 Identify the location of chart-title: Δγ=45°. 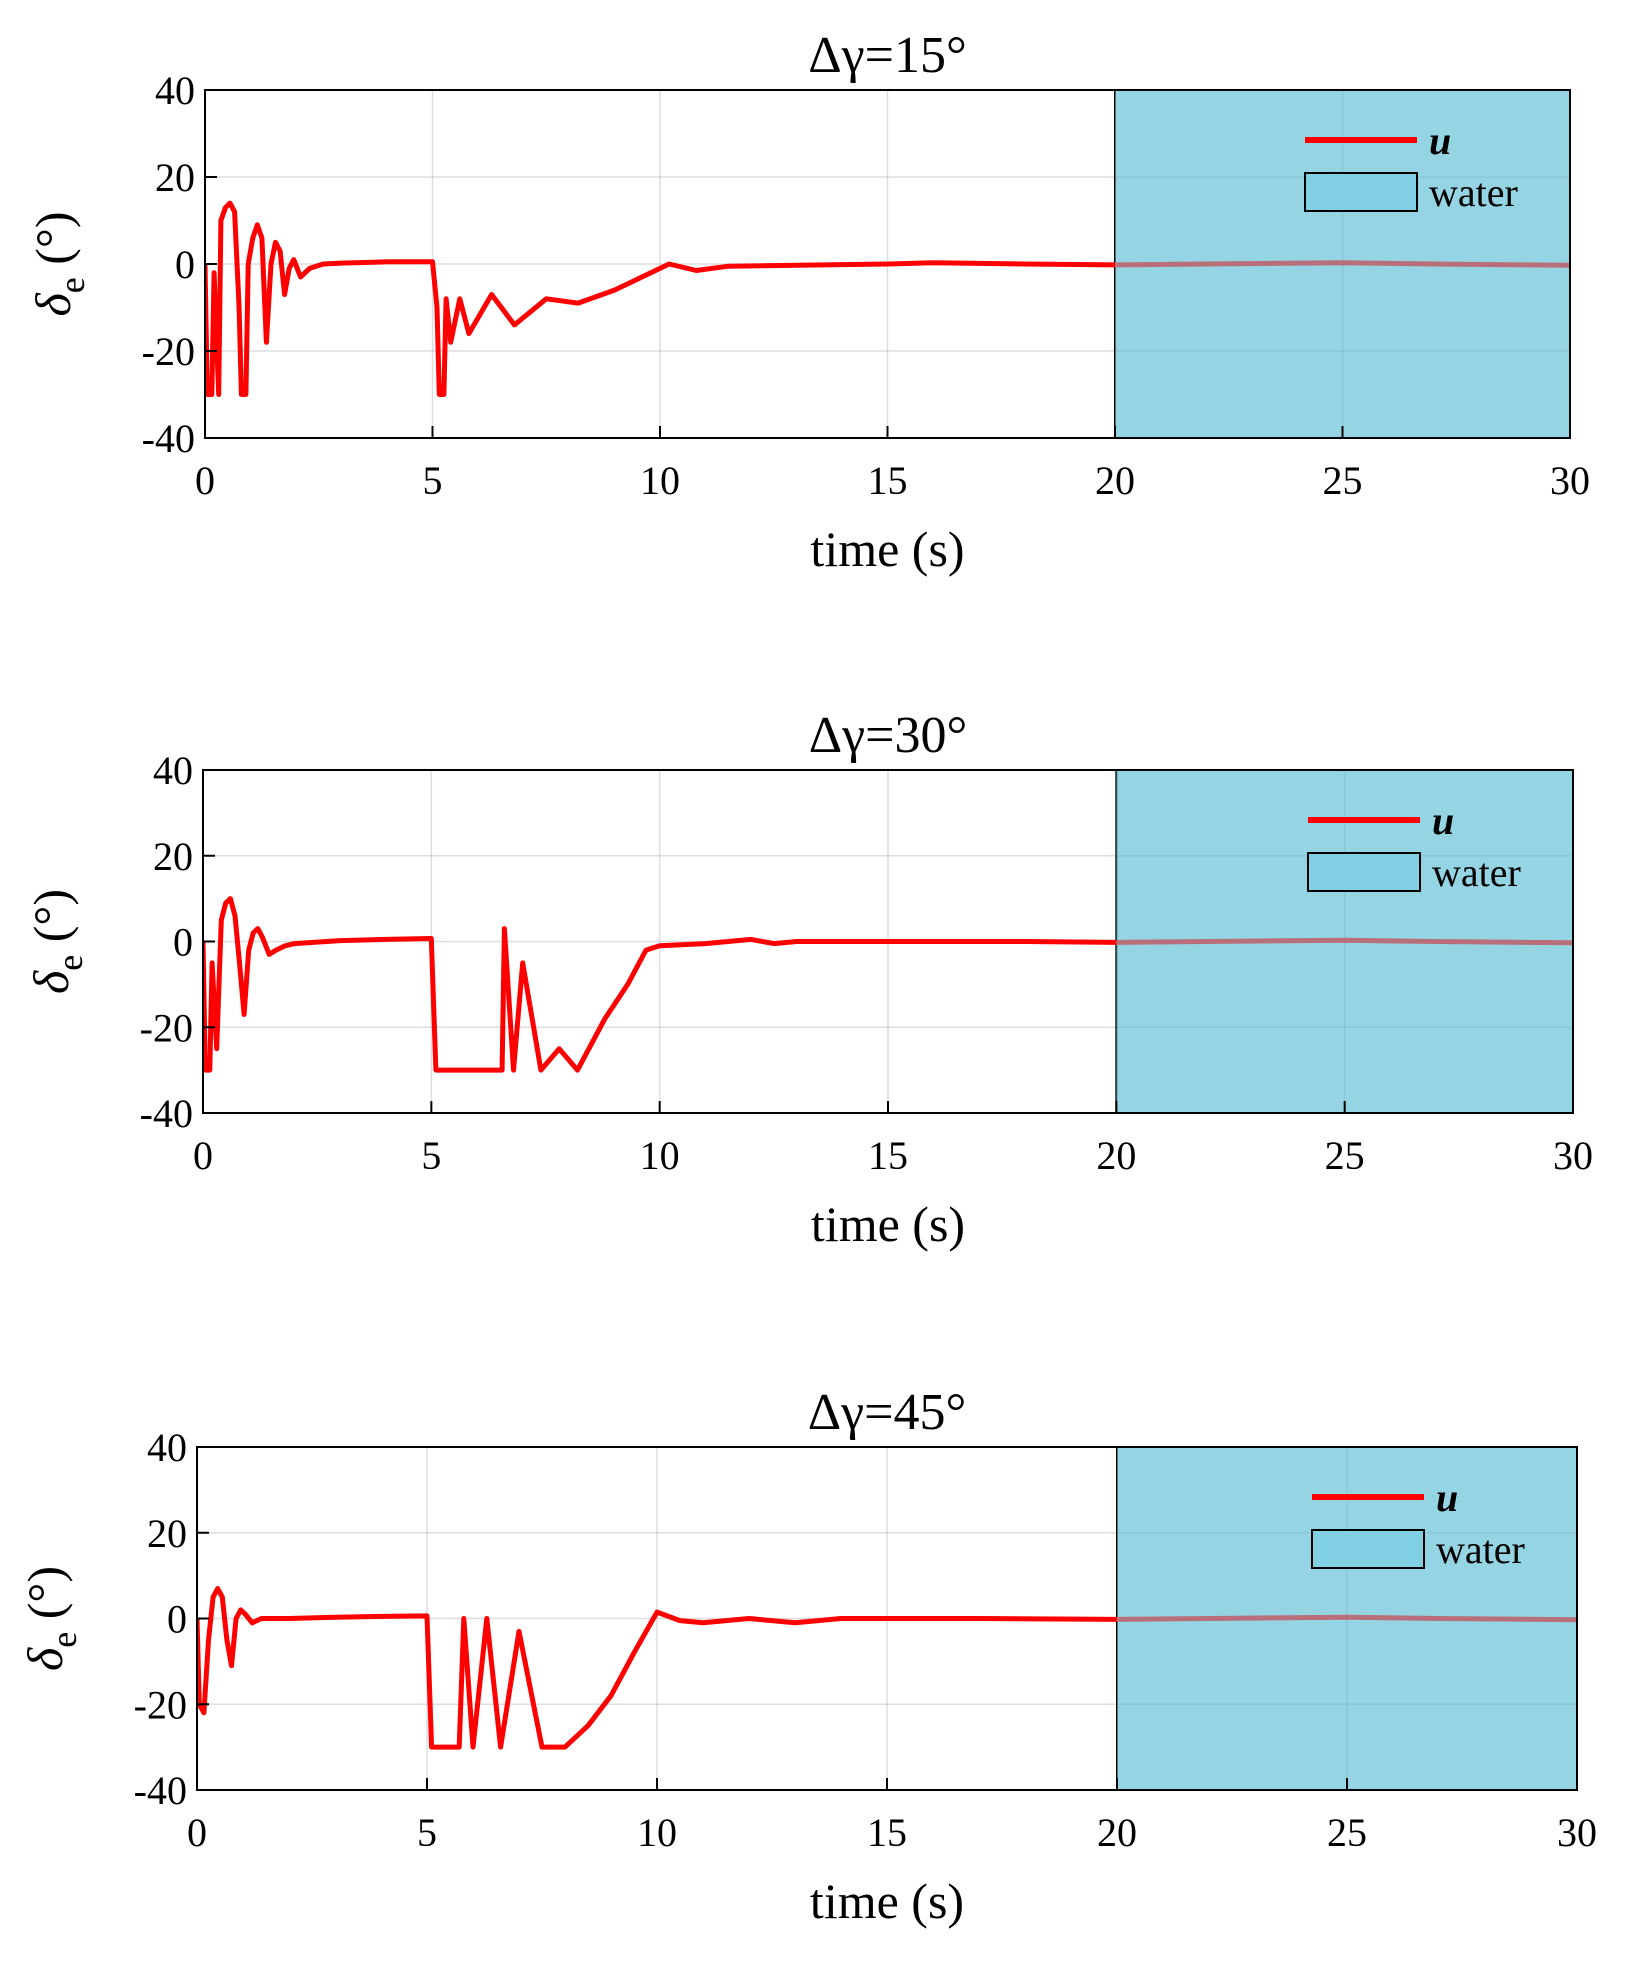
(887, 1412).